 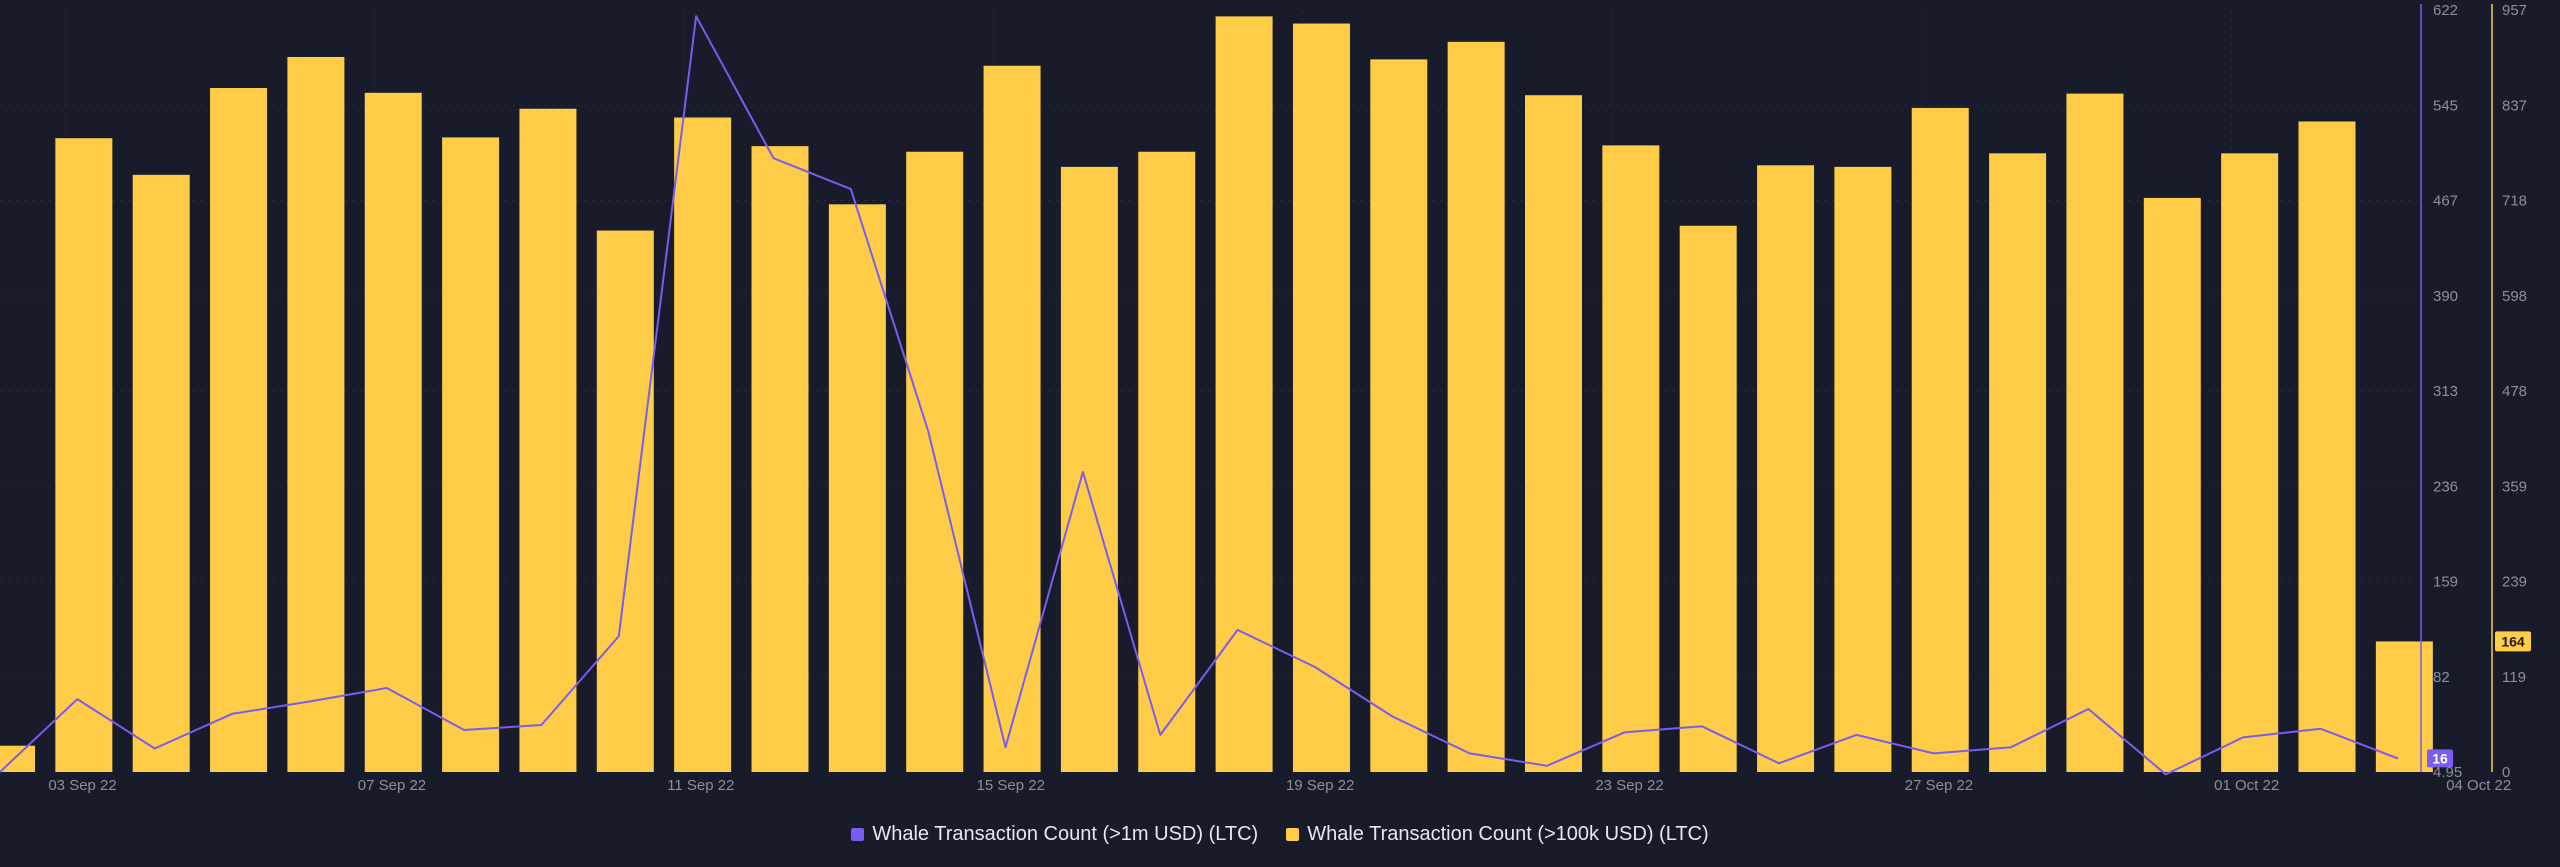 I want to click on current-value-text-100k: 164, so click(x=2513, y=641).